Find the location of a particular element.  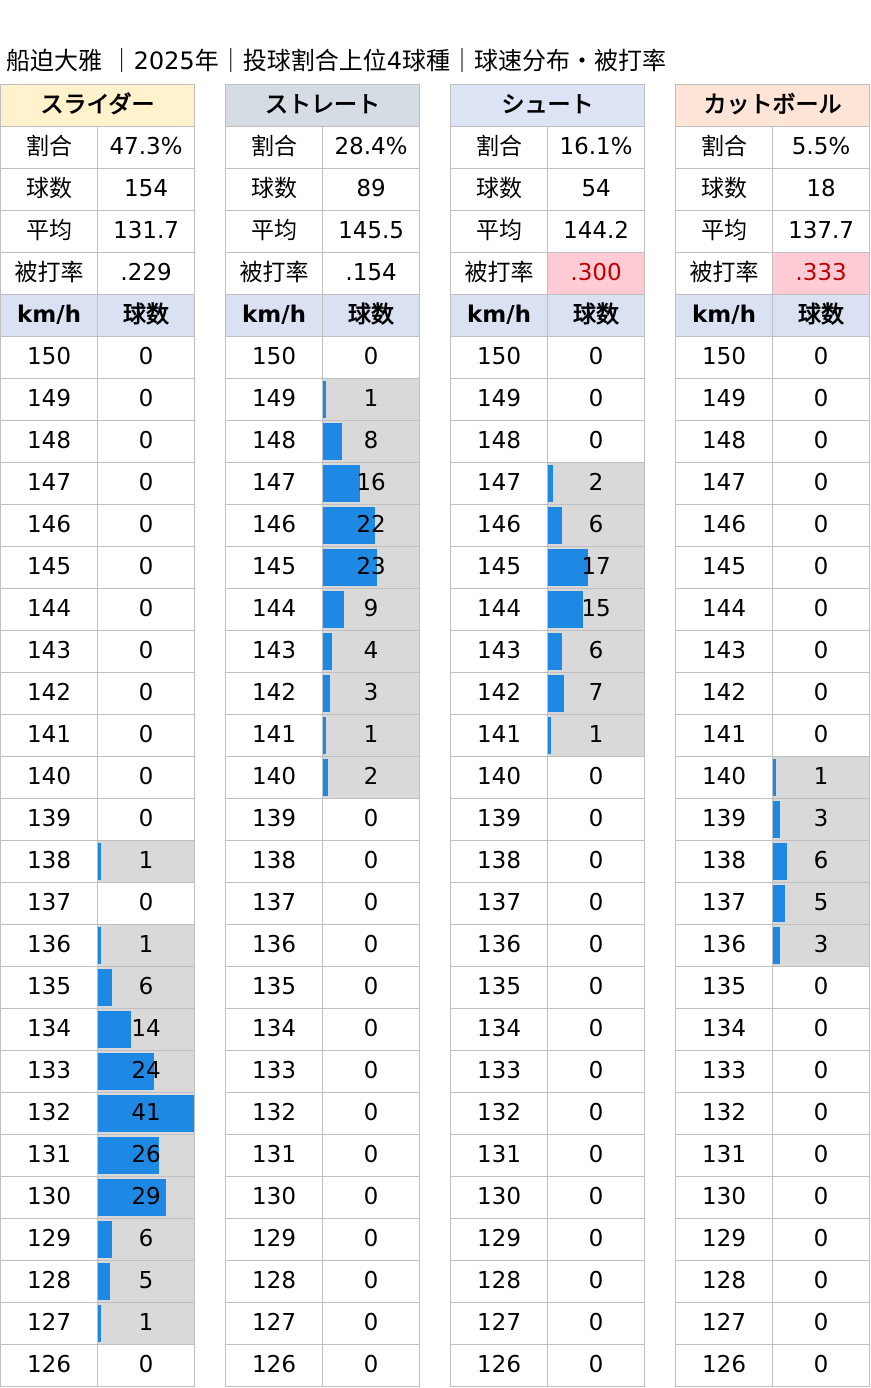

stat-row-avg: 平均 144.2 is located at coordinates (547, 231).